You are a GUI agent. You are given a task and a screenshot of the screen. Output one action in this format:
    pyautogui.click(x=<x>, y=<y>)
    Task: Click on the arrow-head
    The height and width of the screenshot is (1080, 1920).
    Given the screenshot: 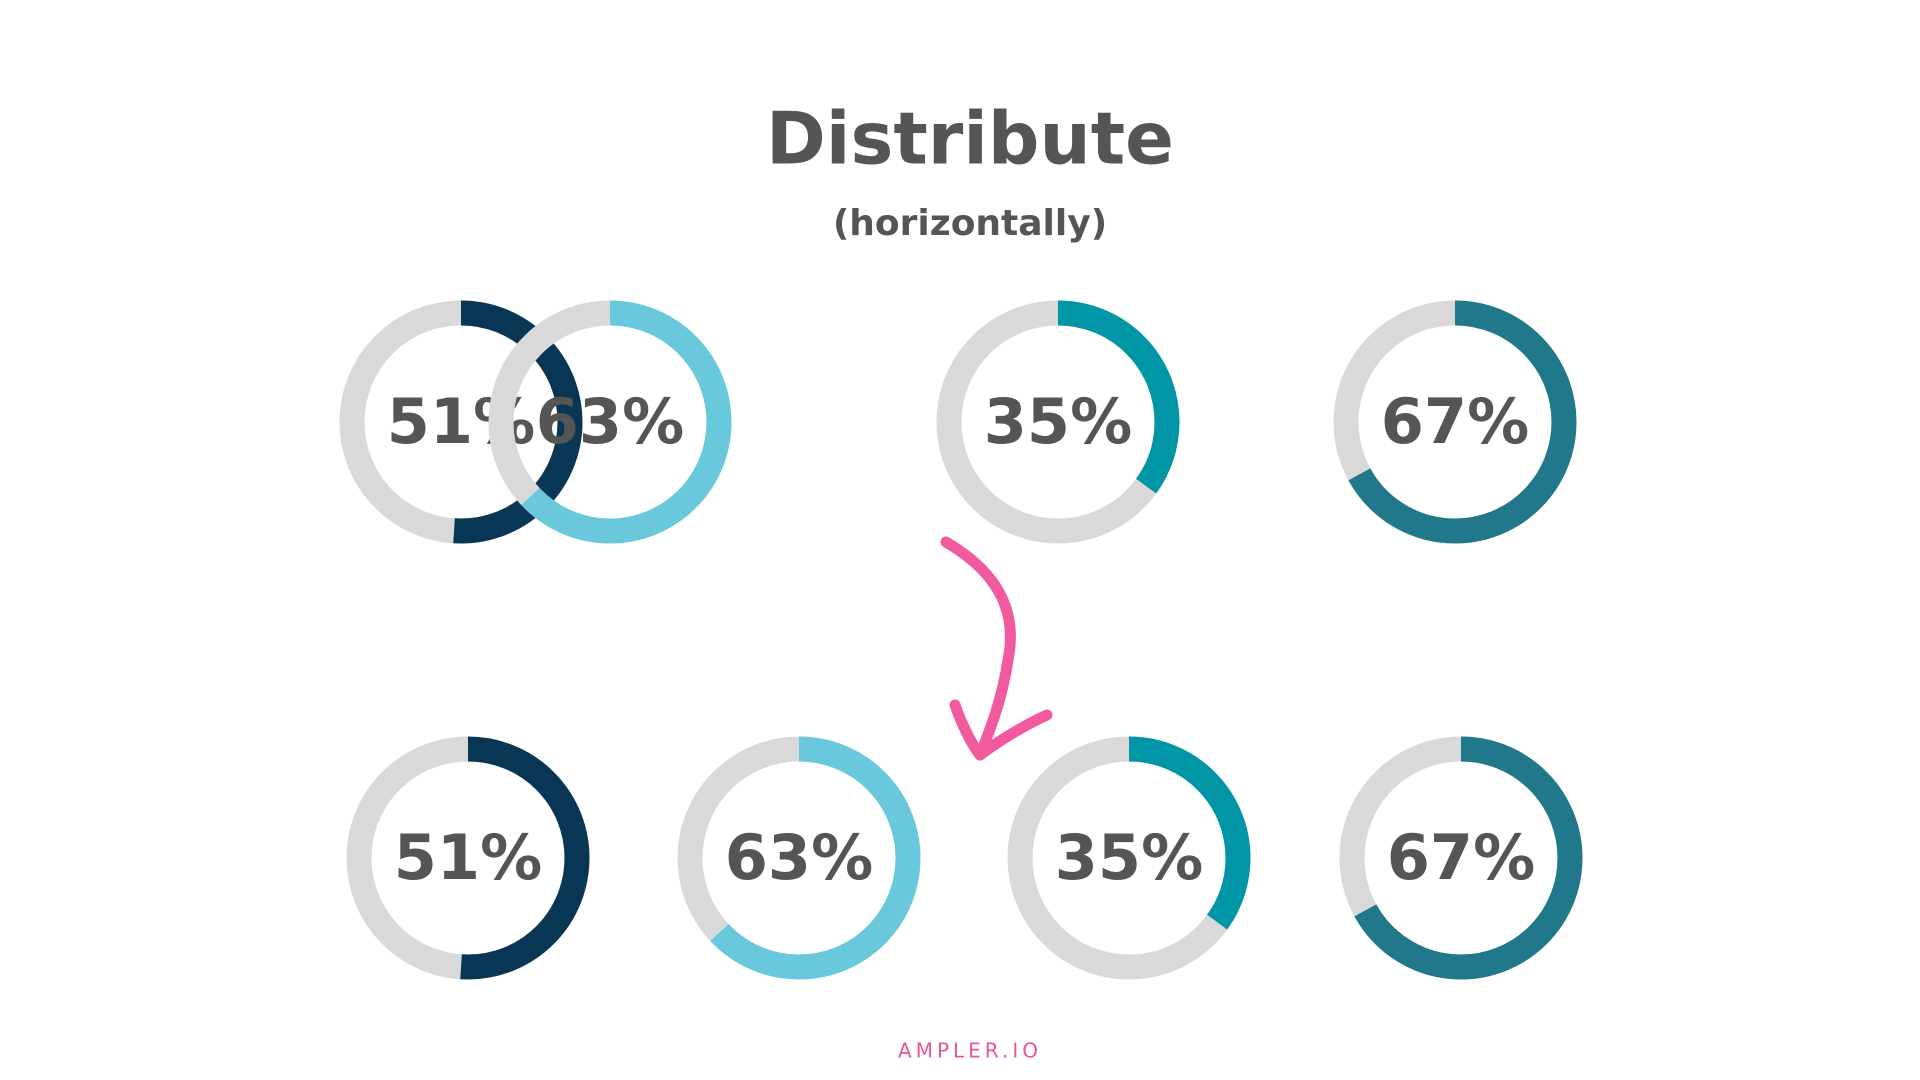 What is the action you would take?
    pyautogui.click(x=1001, y=730)
    